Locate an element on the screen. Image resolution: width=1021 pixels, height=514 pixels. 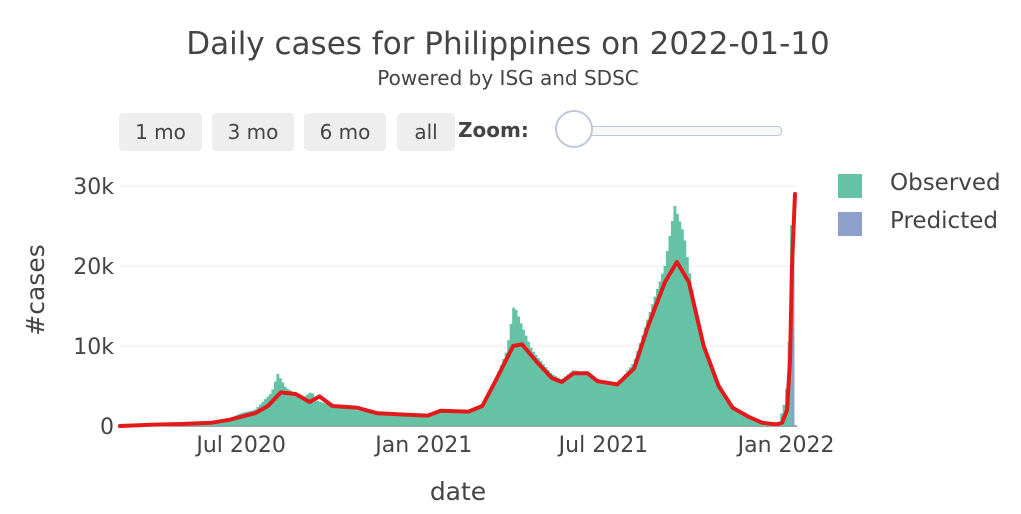
range-button-all: all is located at coordinates (426, 132).